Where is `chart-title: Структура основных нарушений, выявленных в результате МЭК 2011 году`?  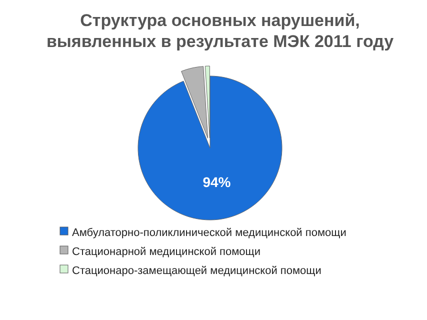
chart-title: Структура основных нарушений, выявленных в результате МЭК 2011 году is located at coordinates (220, 31).